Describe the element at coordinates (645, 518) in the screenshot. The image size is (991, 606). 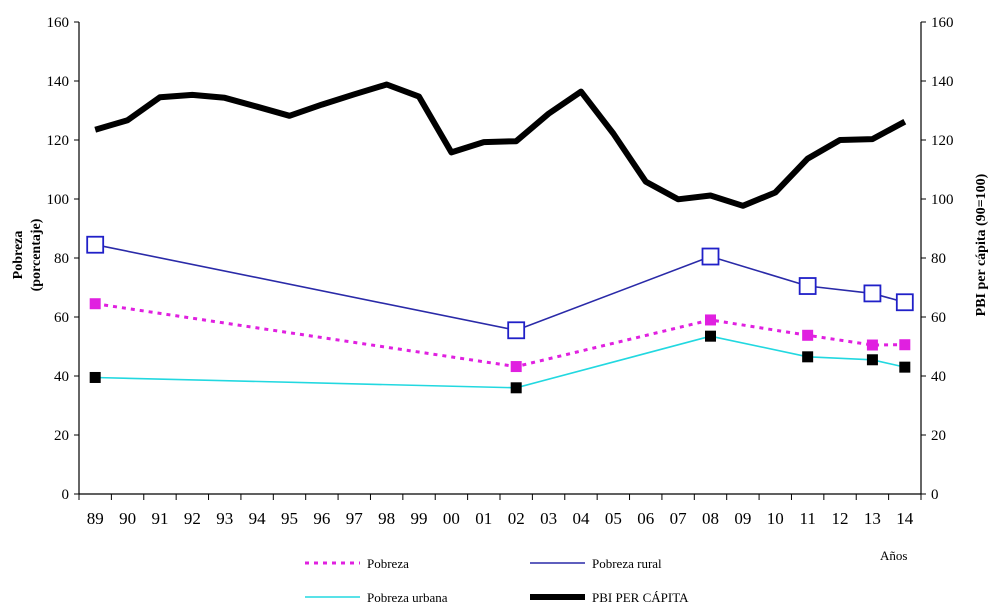
I see `x-tick-label: 06` at that location.